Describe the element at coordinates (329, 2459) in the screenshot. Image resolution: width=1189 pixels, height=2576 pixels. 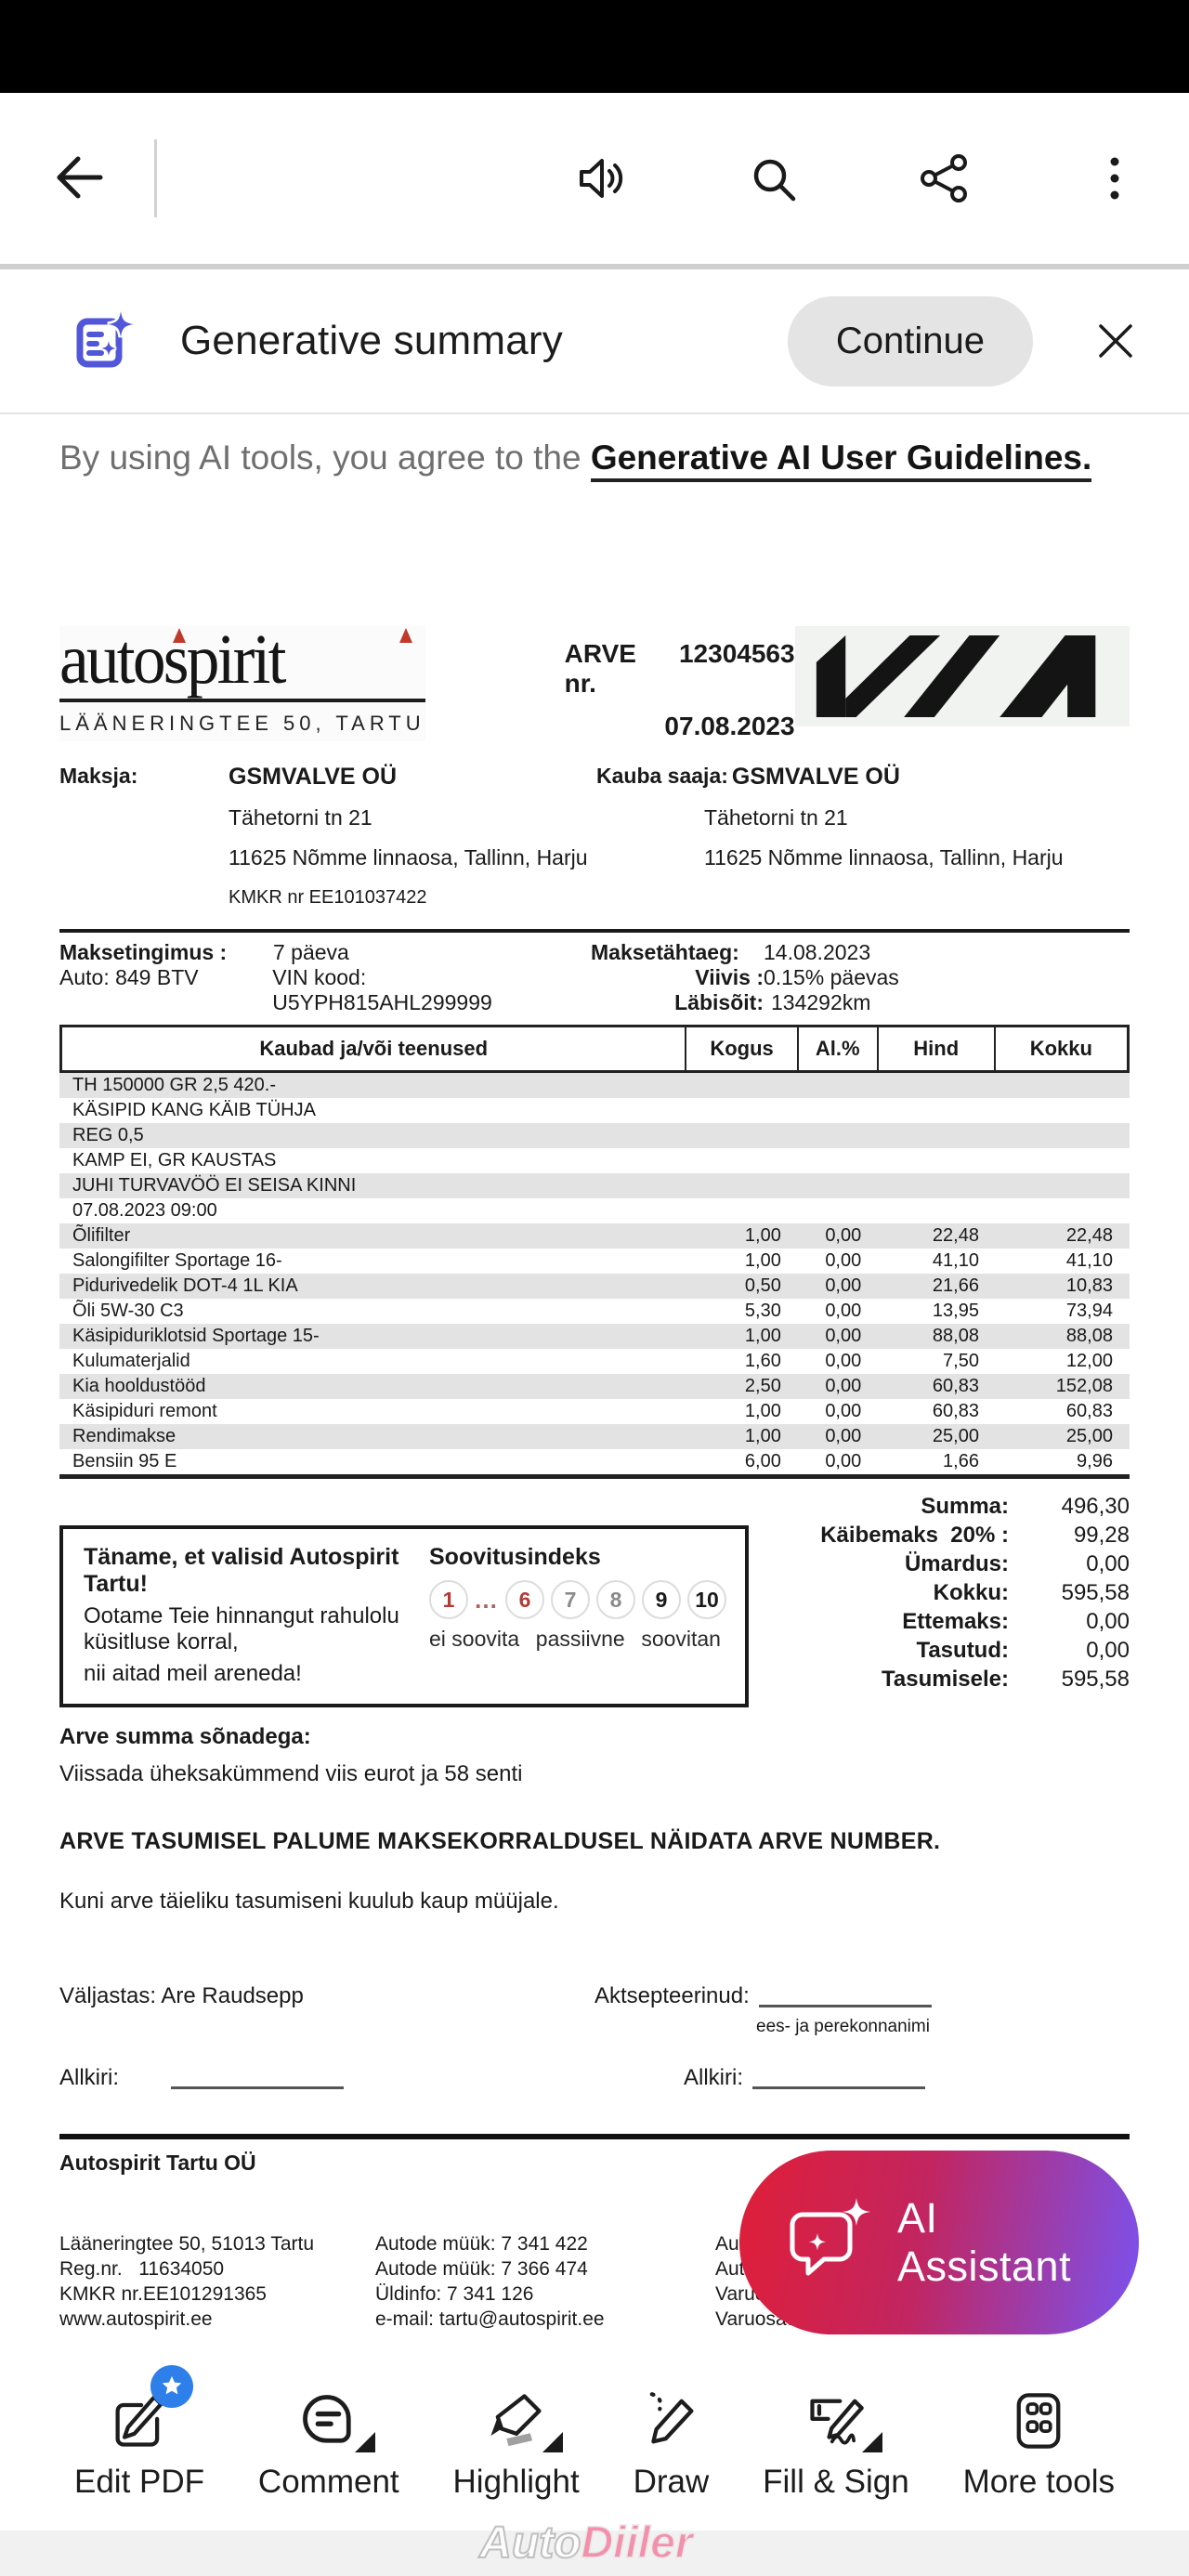
I see `tool-comment: Comment` at that location.